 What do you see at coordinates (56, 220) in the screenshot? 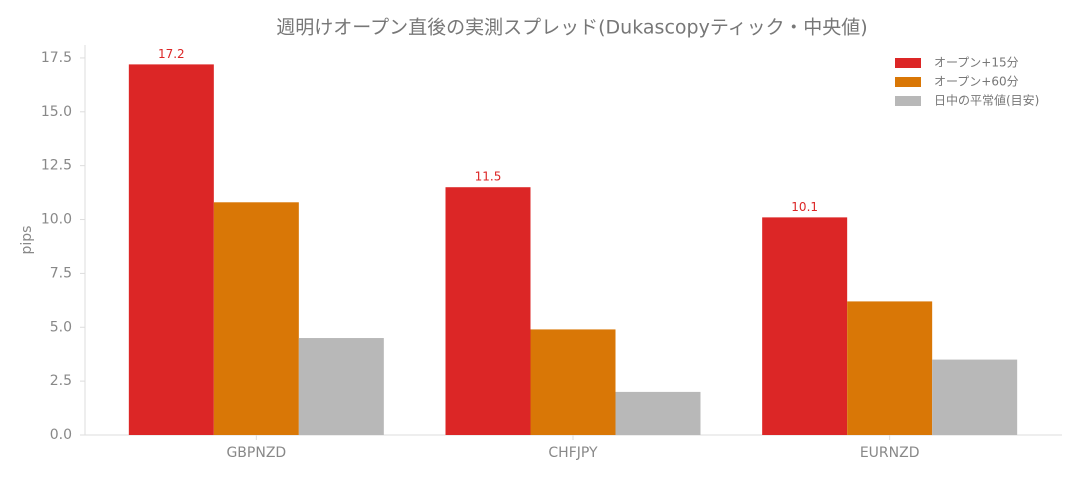
I see `y-tick-label: 10.0` at bounding box center [56, 220].